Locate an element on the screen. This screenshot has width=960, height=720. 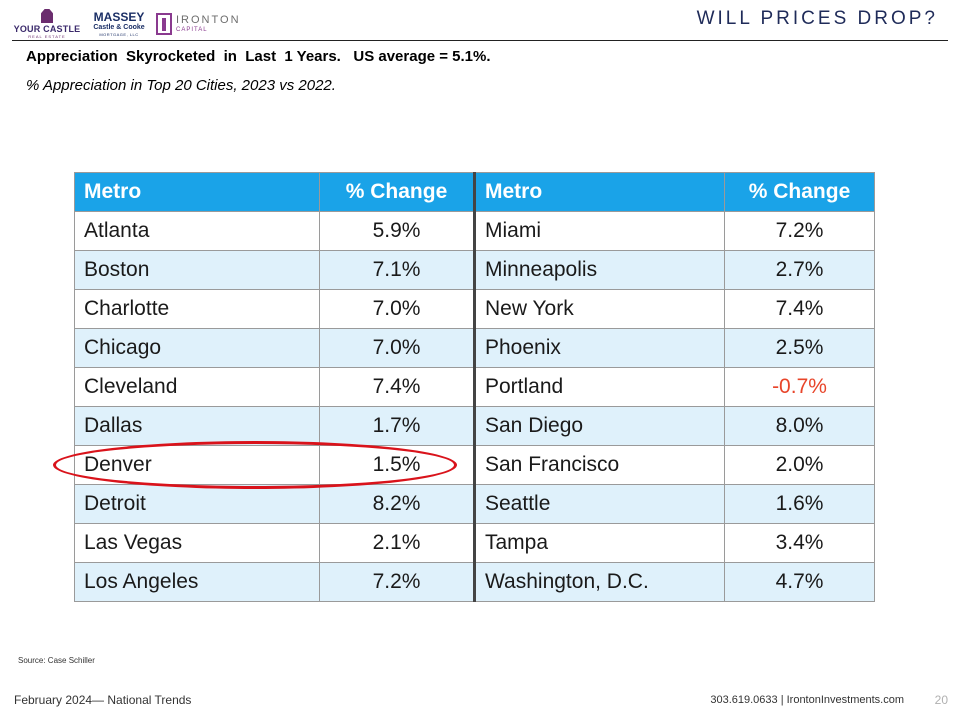
table-row: Los Angeles 7.2% Washington, D.C. 4.7% is located at coordinates (474, 582).